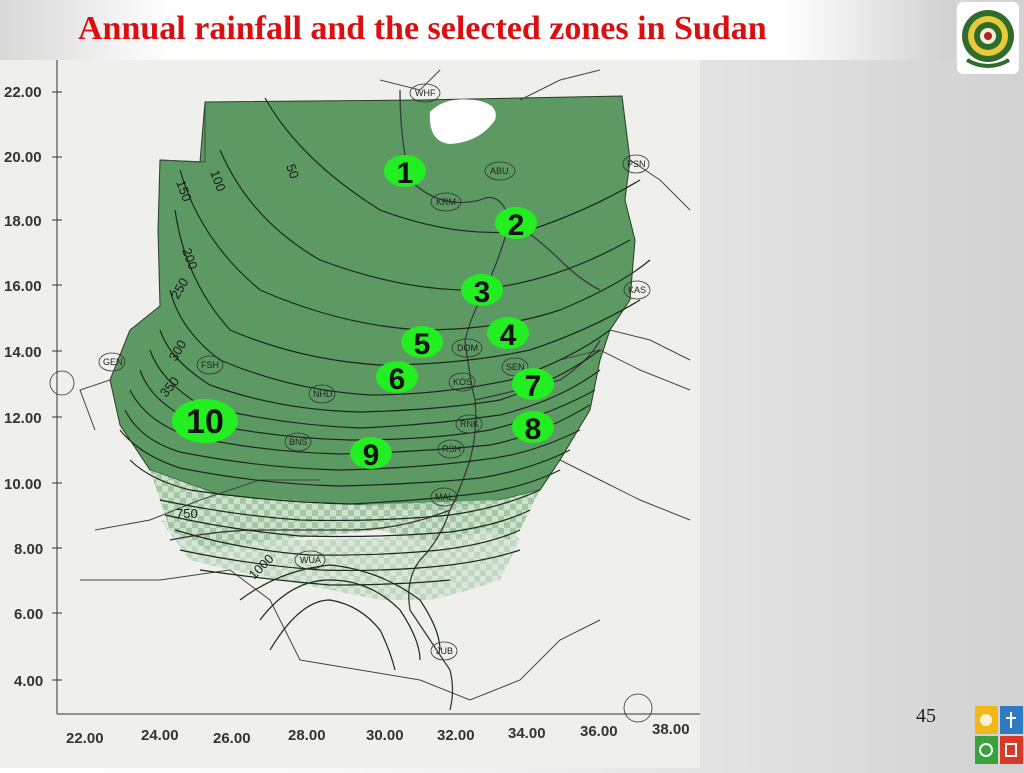 Image resolution: width=1024 pixels, height=773 pixels. I want to click on svg-text: SEN, so click(515, 367).